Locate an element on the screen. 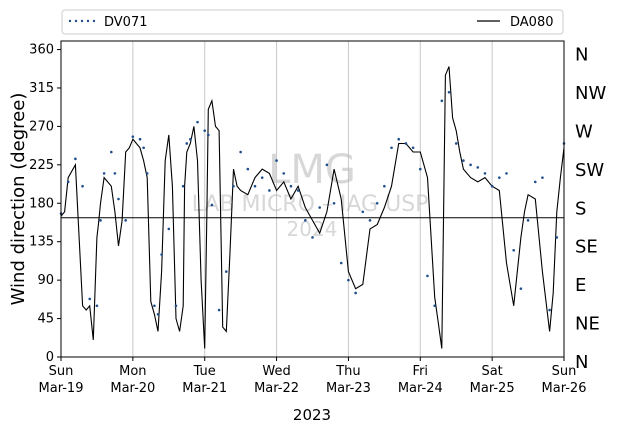 The image size is (618, 434). x-tick-label-date: Mar-24 is located at coordinates (420, 388).